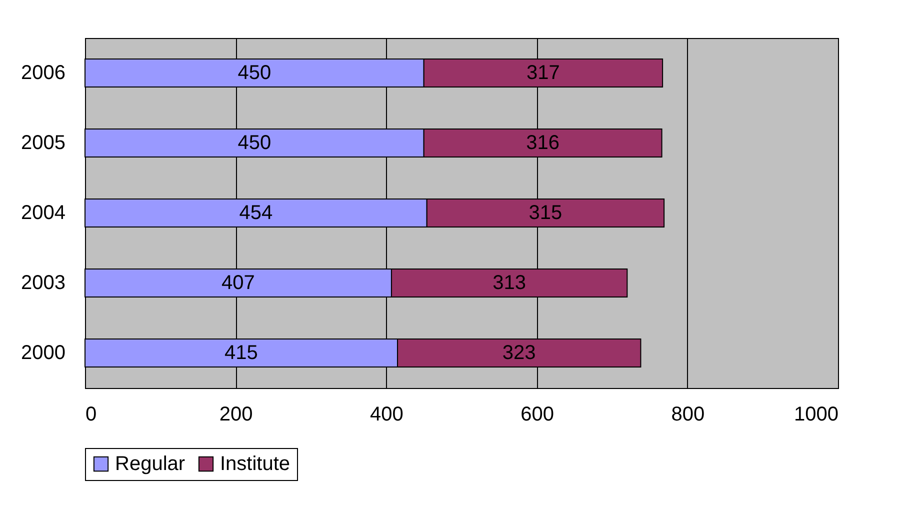  What do you see at coordinates (43, 213) in the screenshot?
I see `y-tick-label: 2004` at bounding box center [43, 213].